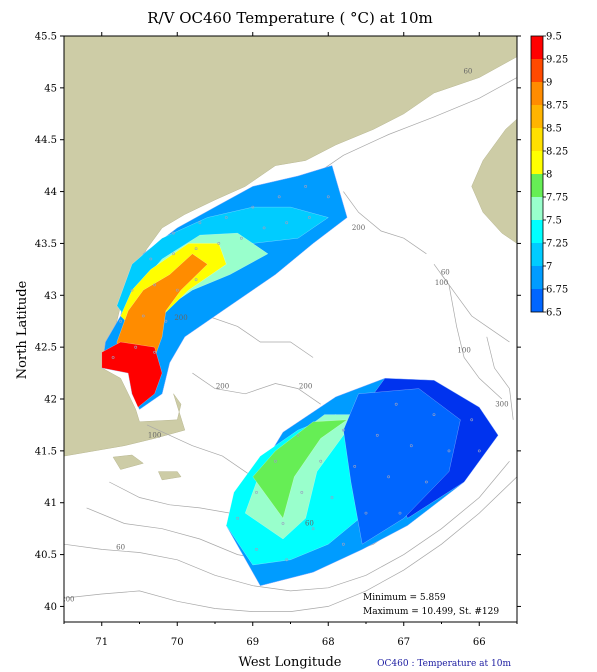 This screenshot has height=672, width=597. What do you see at coordinates (557, 152) in the screenshot?
I see `colorbar-label: 8.25` at bounding box center [557, 152].